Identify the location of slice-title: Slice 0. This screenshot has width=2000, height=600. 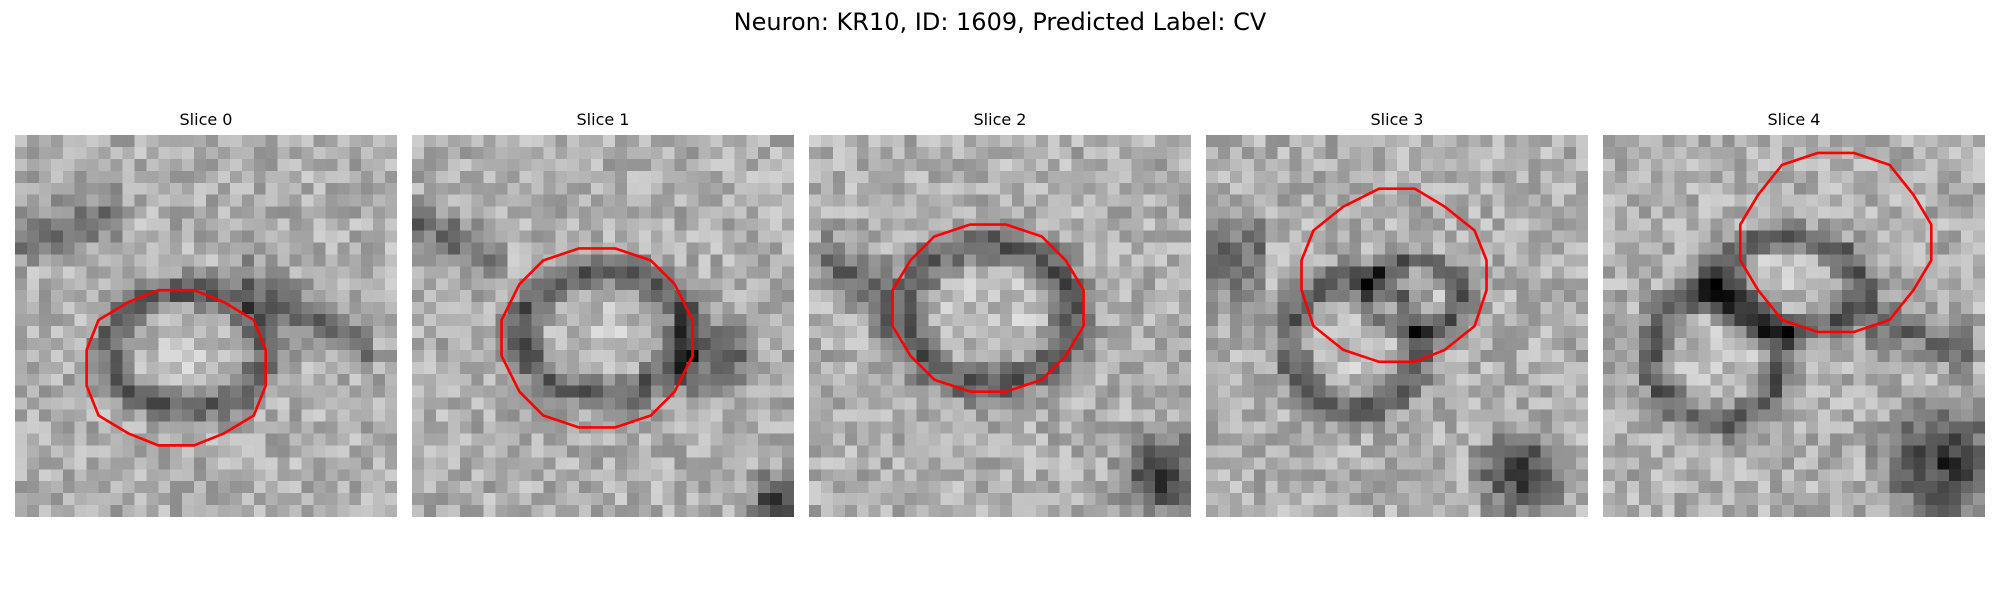
(206, 119).